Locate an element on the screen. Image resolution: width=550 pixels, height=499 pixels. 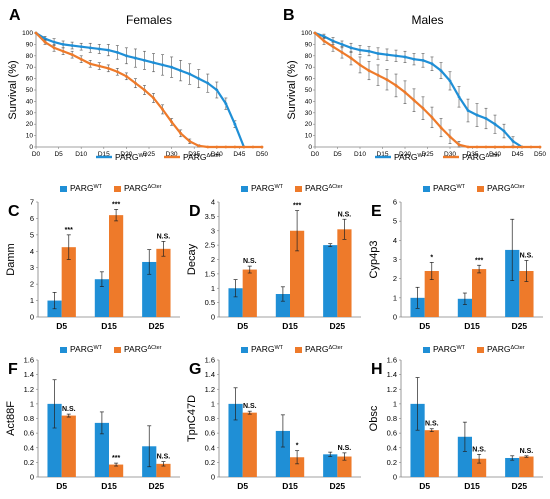
panel-letter: C is located at coordinates (14, 211).